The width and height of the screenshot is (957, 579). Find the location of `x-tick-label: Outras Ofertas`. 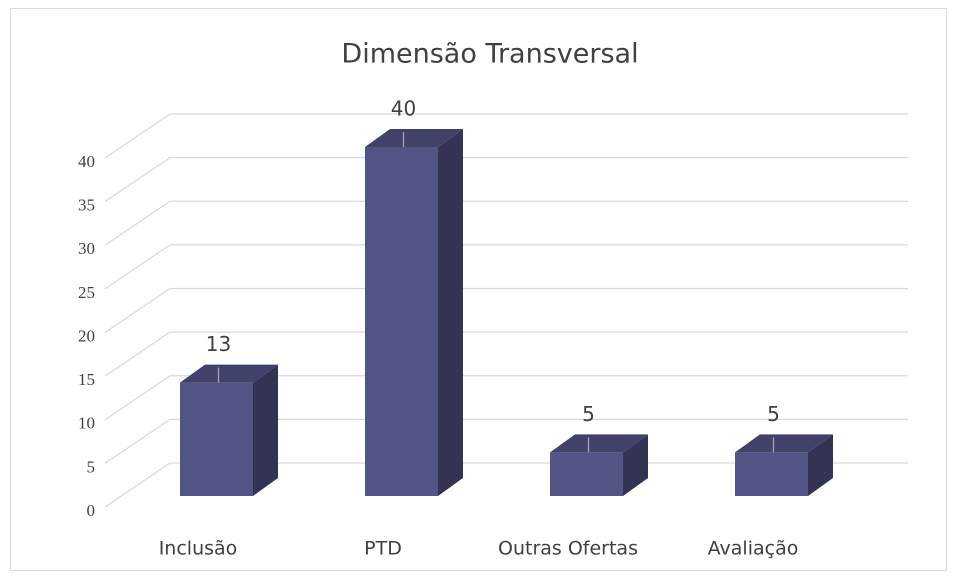

x-tick-label: Outras Ofertas is located at coordinates (568, 549).